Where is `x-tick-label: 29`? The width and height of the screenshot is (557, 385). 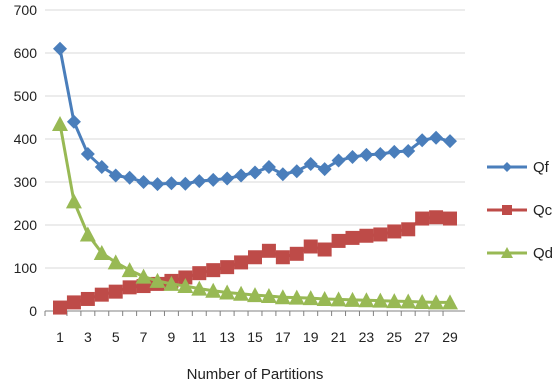
x-tick-label: 29 is located at coordinates (450, 337).